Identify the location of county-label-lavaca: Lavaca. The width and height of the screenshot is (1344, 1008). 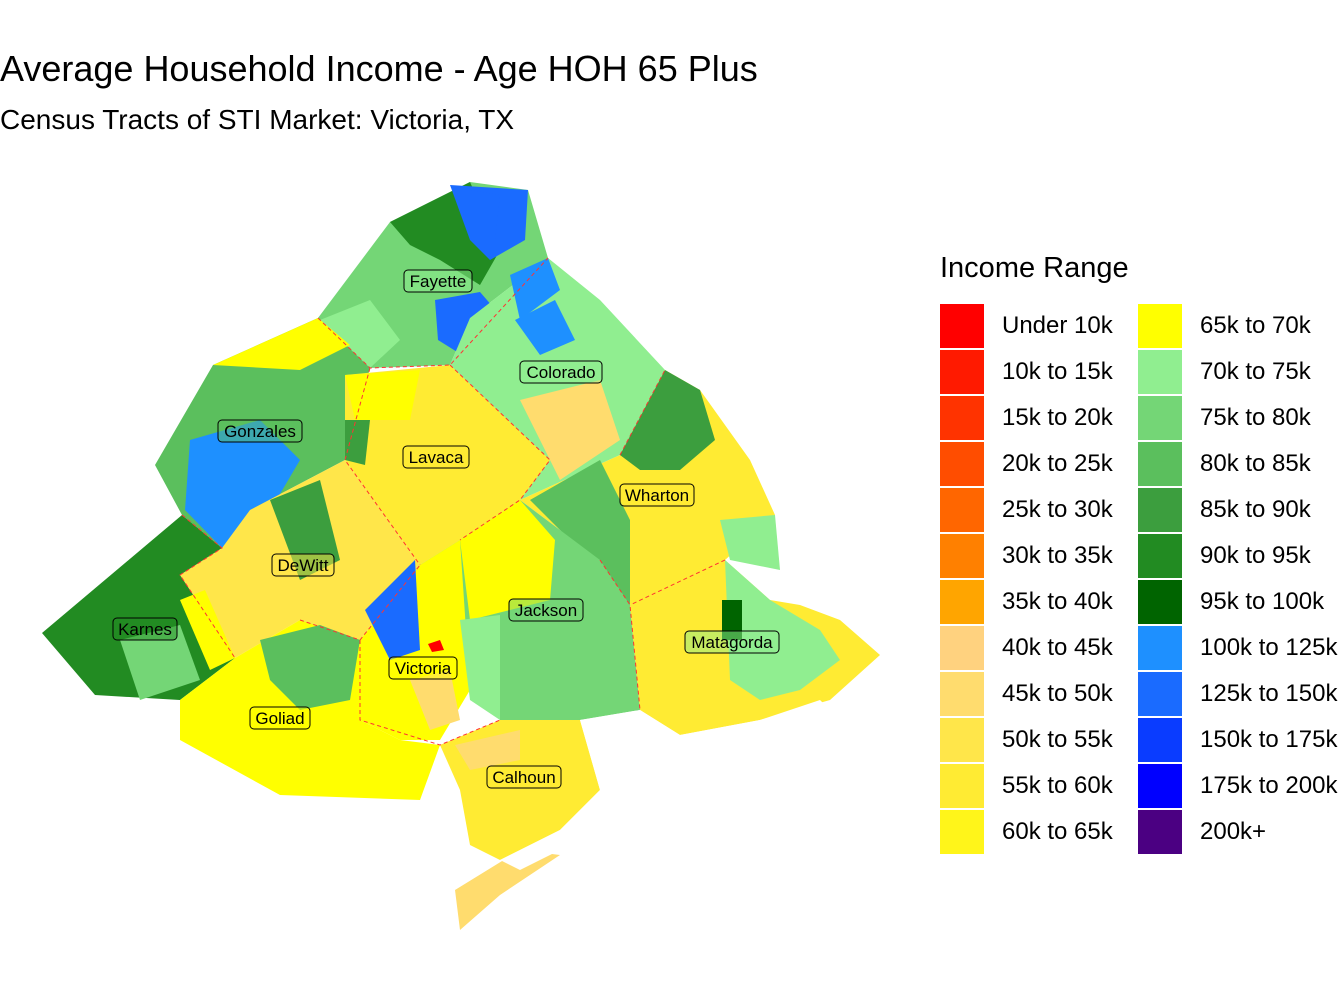
(436, 457).